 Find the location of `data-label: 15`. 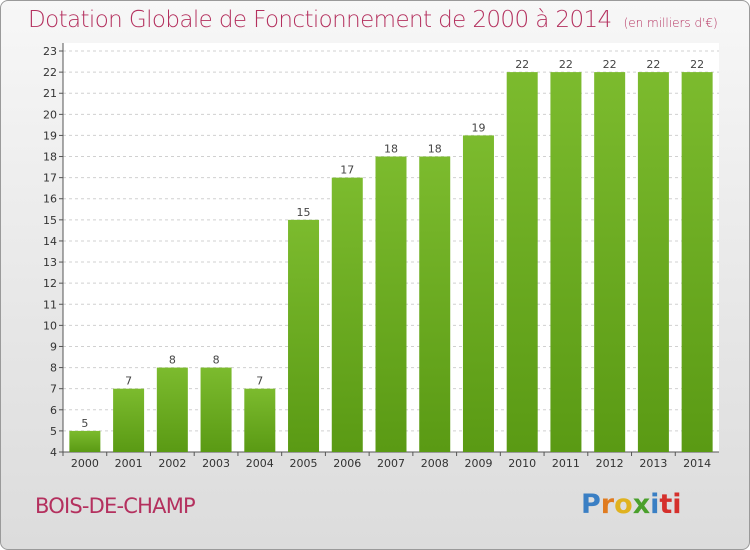

data-label: 15 is located at coordinates (304, 212).